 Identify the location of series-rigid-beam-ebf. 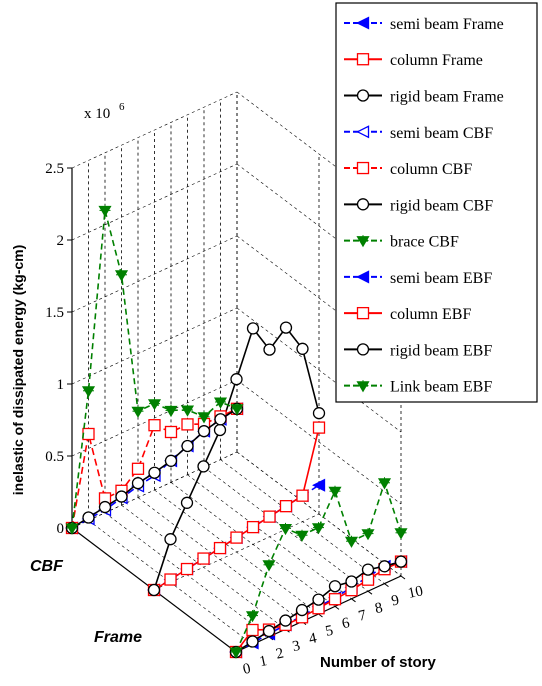
(318, 607).